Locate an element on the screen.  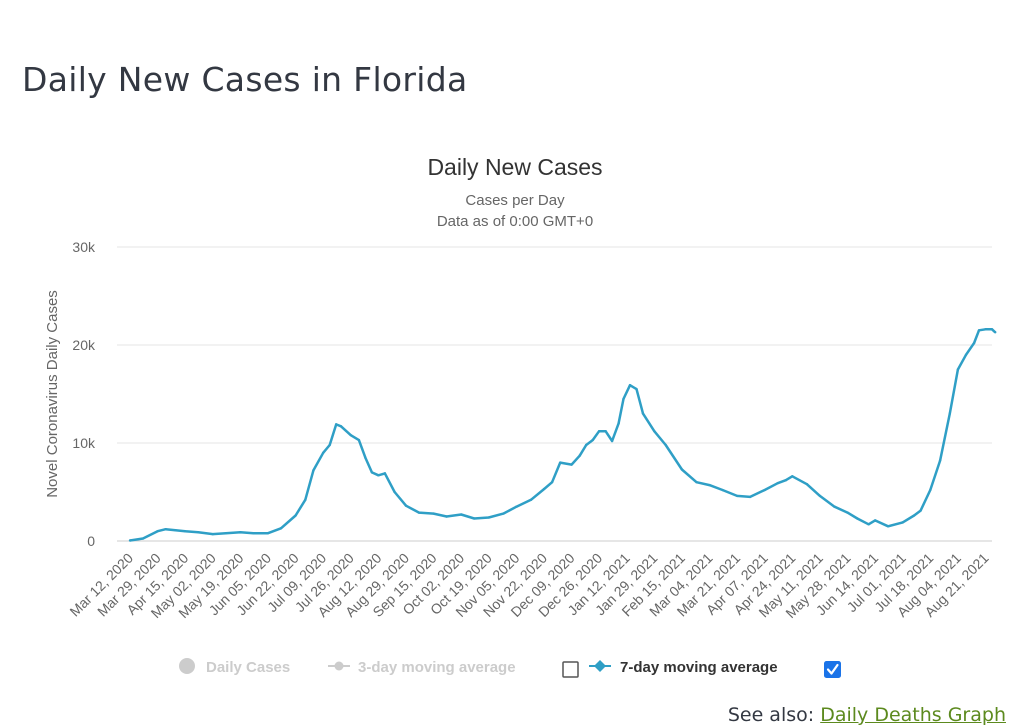
legend-item-7-day-moving-average: 7-day moving average is located at coordinates (683, 667).